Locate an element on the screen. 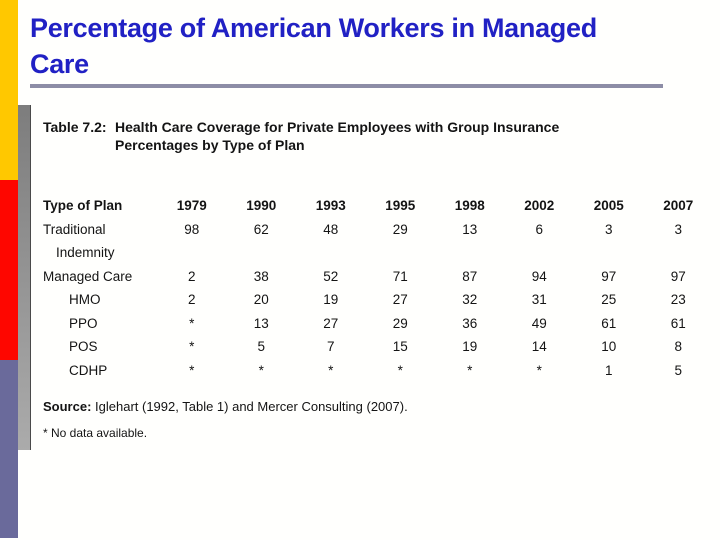  table-cell: 25 is located at coordinates (609, 300).